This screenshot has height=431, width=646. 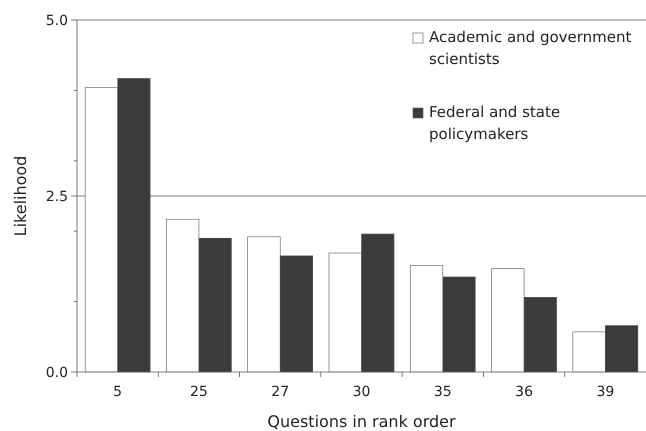 I want to click on x-tick-label: 25, so click(x=199, y=392).